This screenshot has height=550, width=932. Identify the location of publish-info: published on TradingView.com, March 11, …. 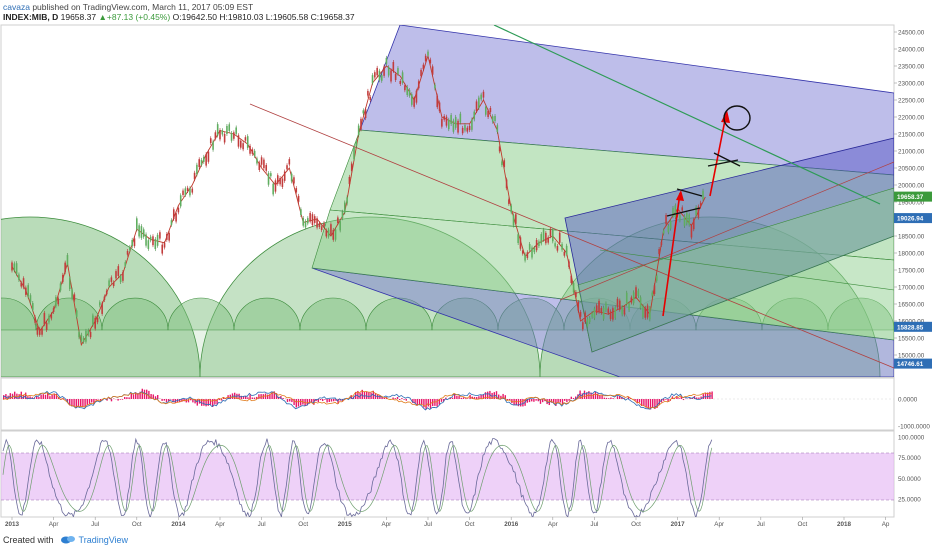
(143, 7).